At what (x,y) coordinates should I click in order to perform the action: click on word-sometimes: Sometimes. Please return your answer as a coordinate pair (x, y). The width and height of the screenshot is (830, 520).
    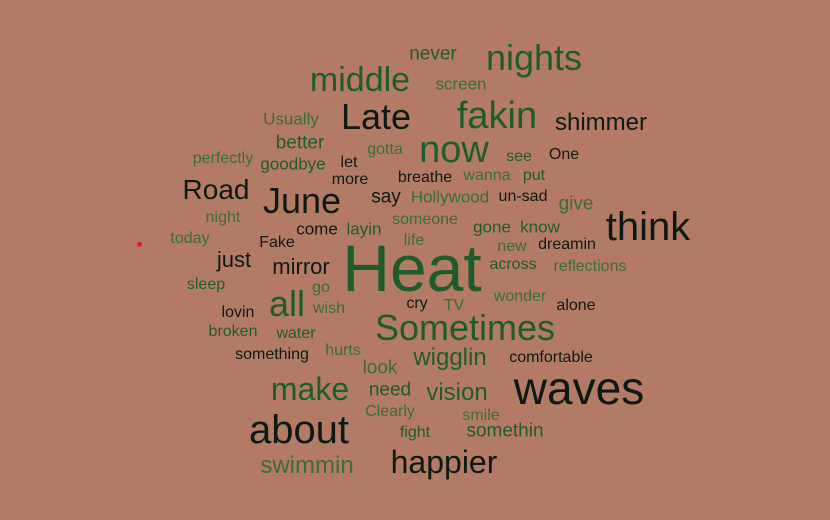
    Looking at the image, I should click on (465, 327).